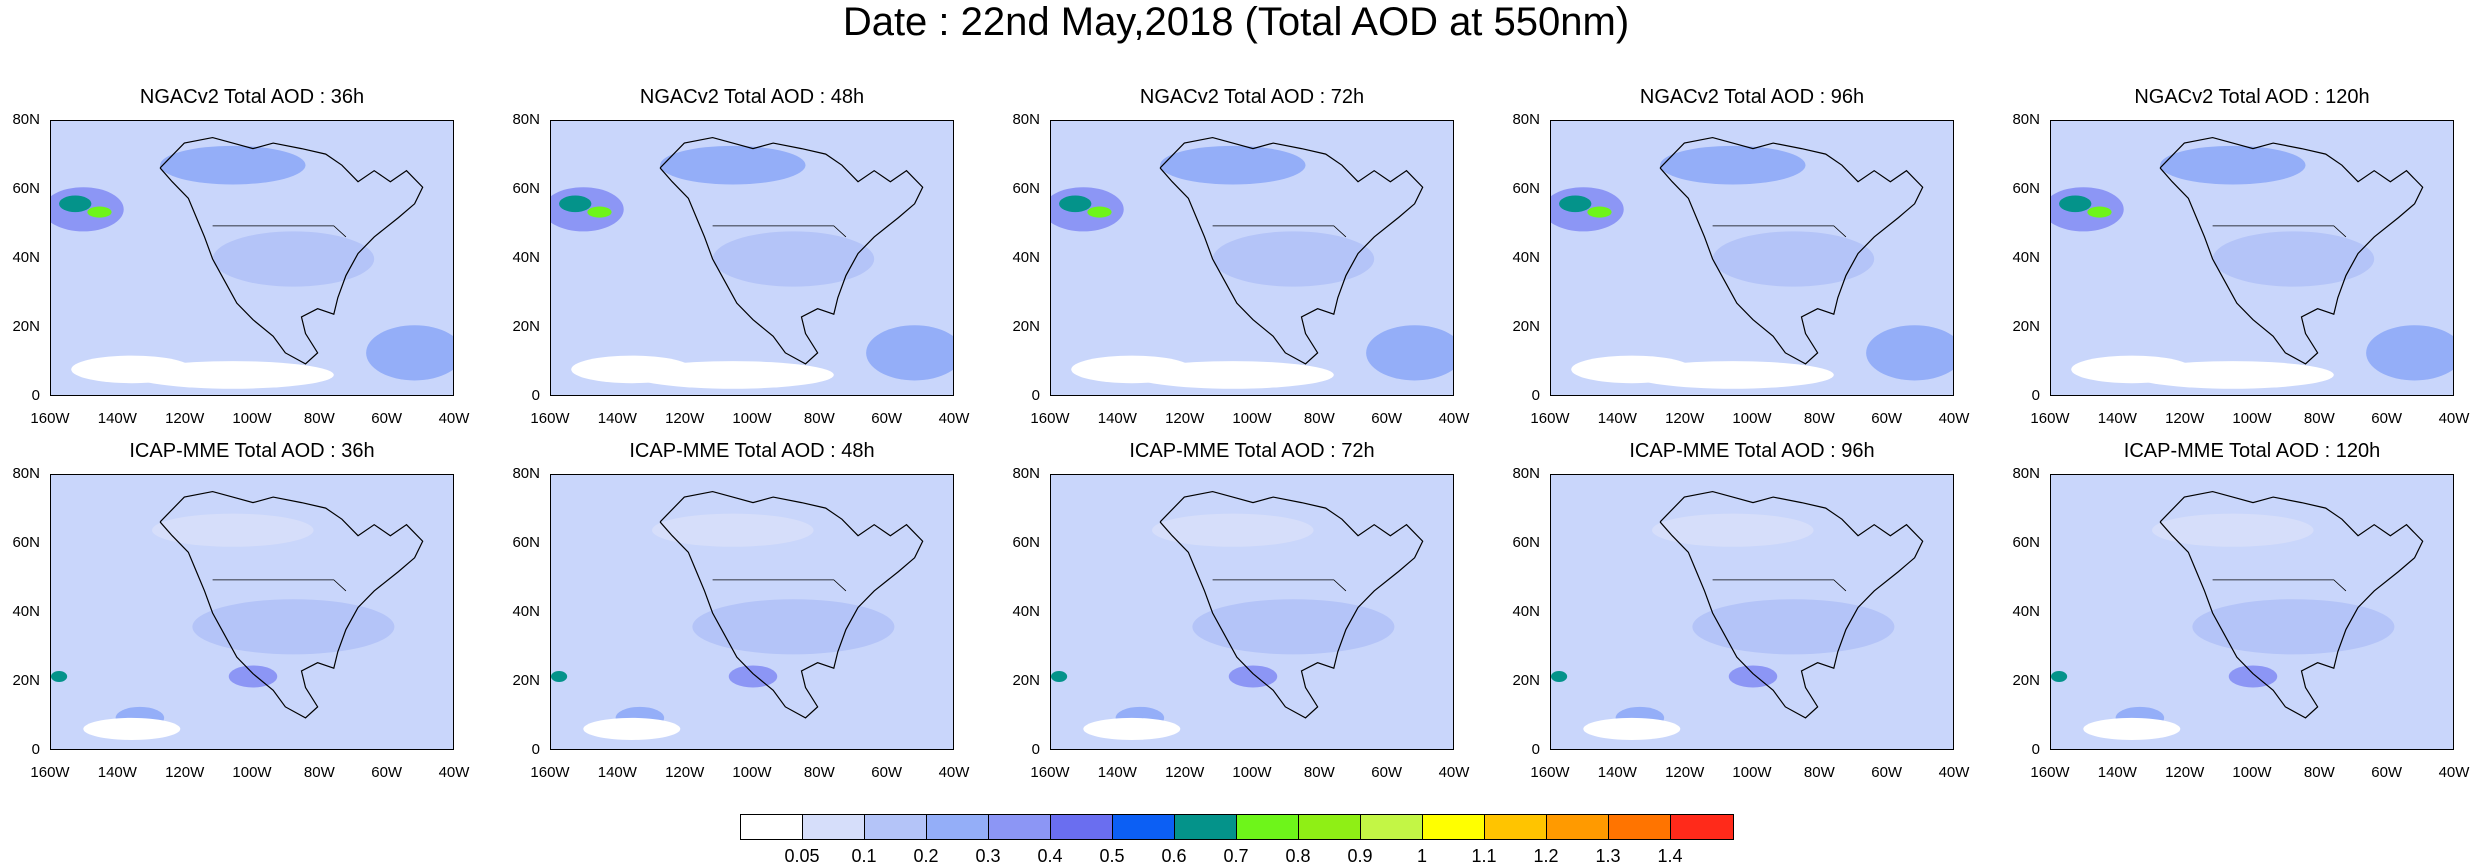 This screenshot has width=2472, height=867. What do you see at coordinates (988, 856) in the screenshot?
I see `colorbar-label: 0.3` at bounding box center [988, 856].